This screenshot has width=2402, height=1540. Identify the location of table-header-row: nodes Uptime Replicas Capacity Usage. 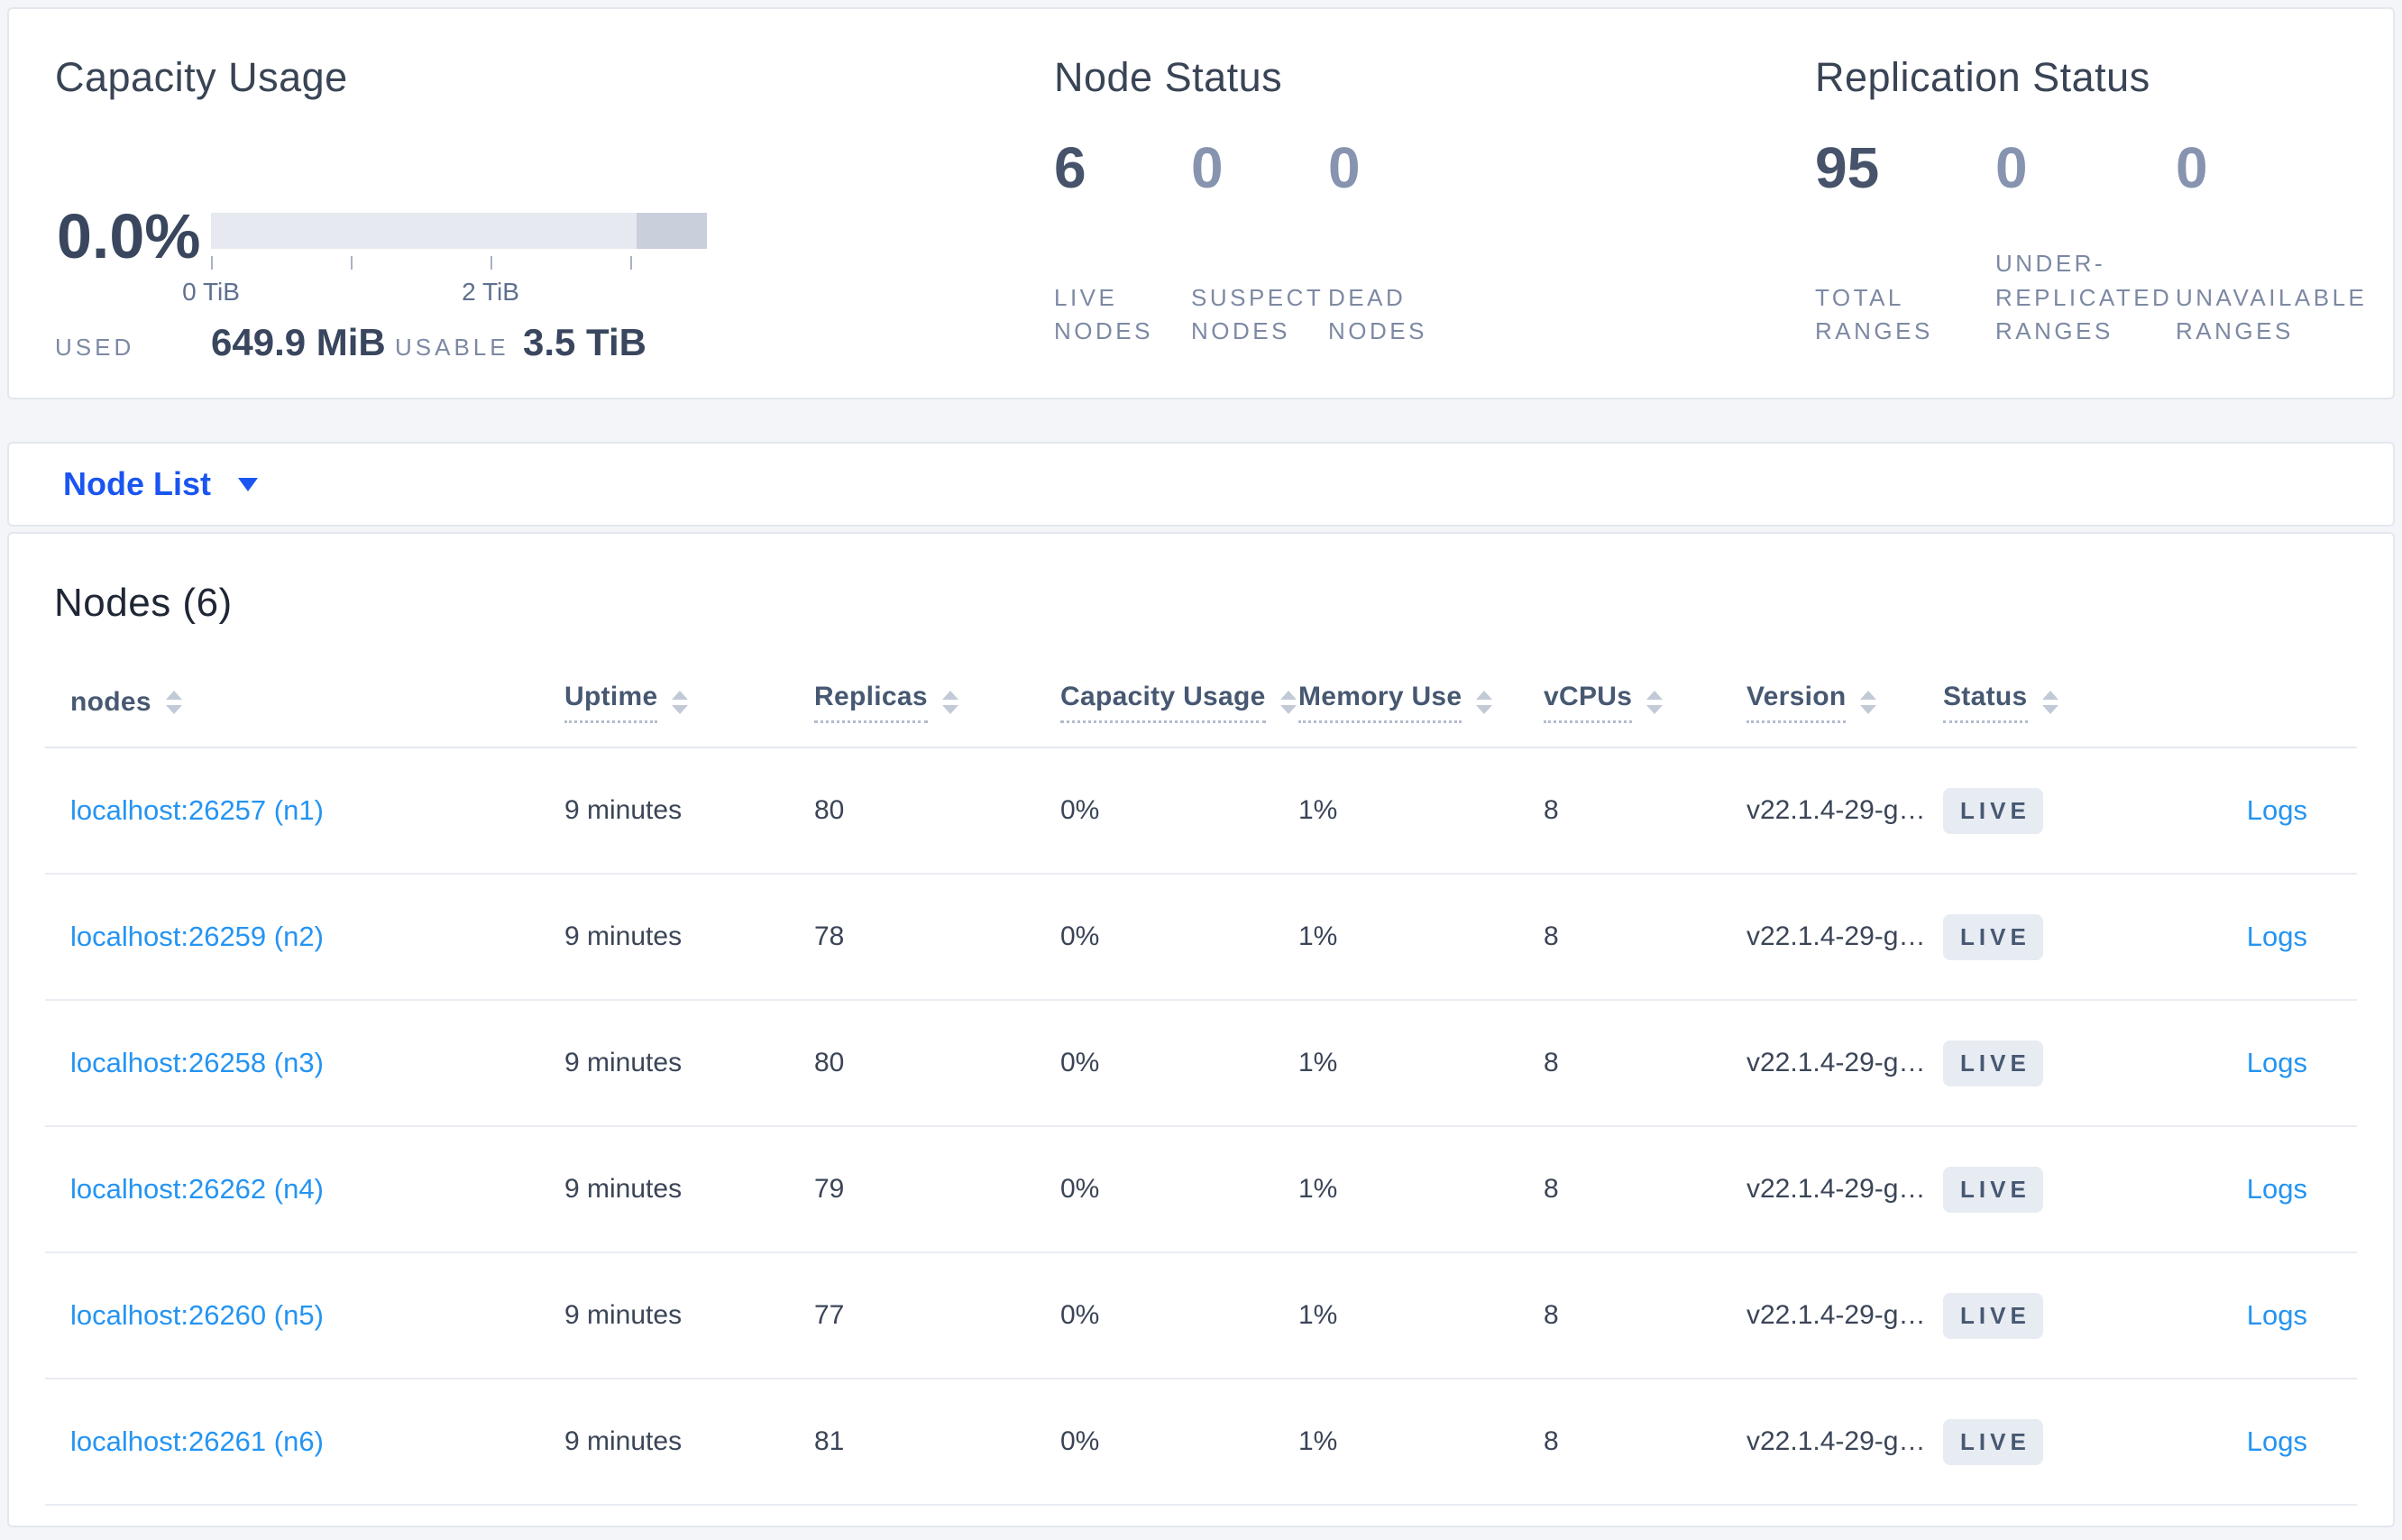
(1201, 687).